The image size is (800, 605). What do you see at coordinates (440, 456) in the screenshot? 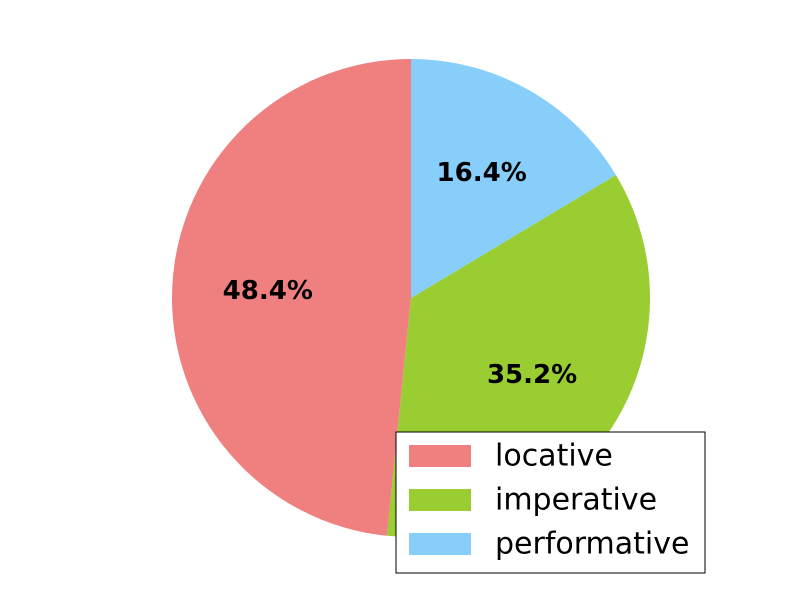
I see `legend-swatch-locative` at bounding box center [440, 456].